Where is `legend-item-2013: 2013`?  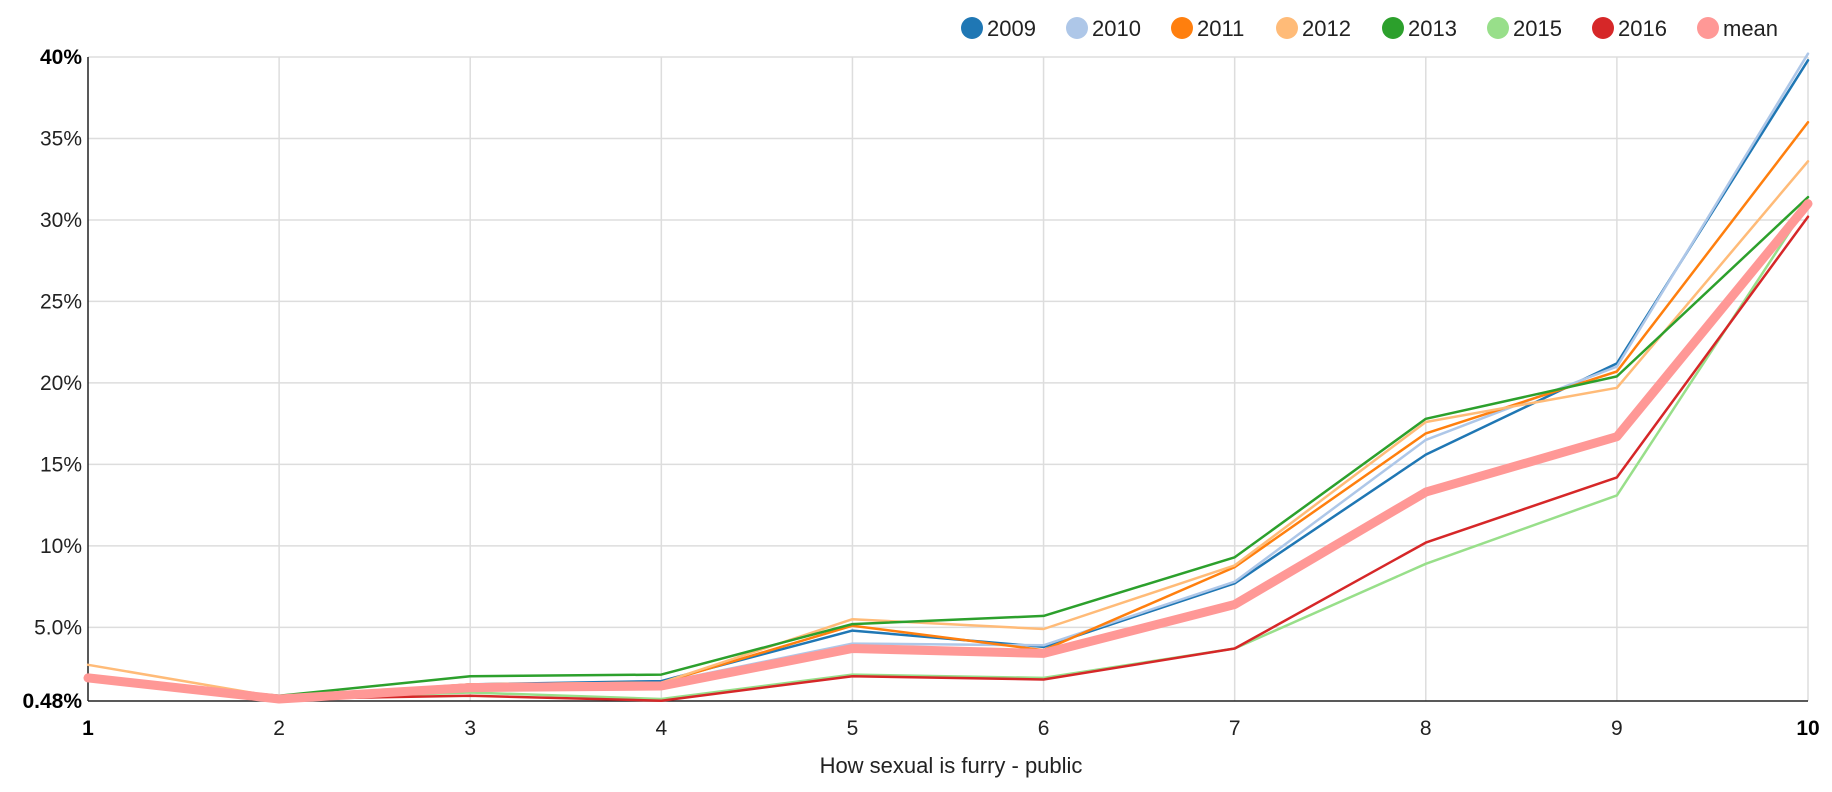 legend-item-2013: 2013 is located at coordinates (1419, 28).